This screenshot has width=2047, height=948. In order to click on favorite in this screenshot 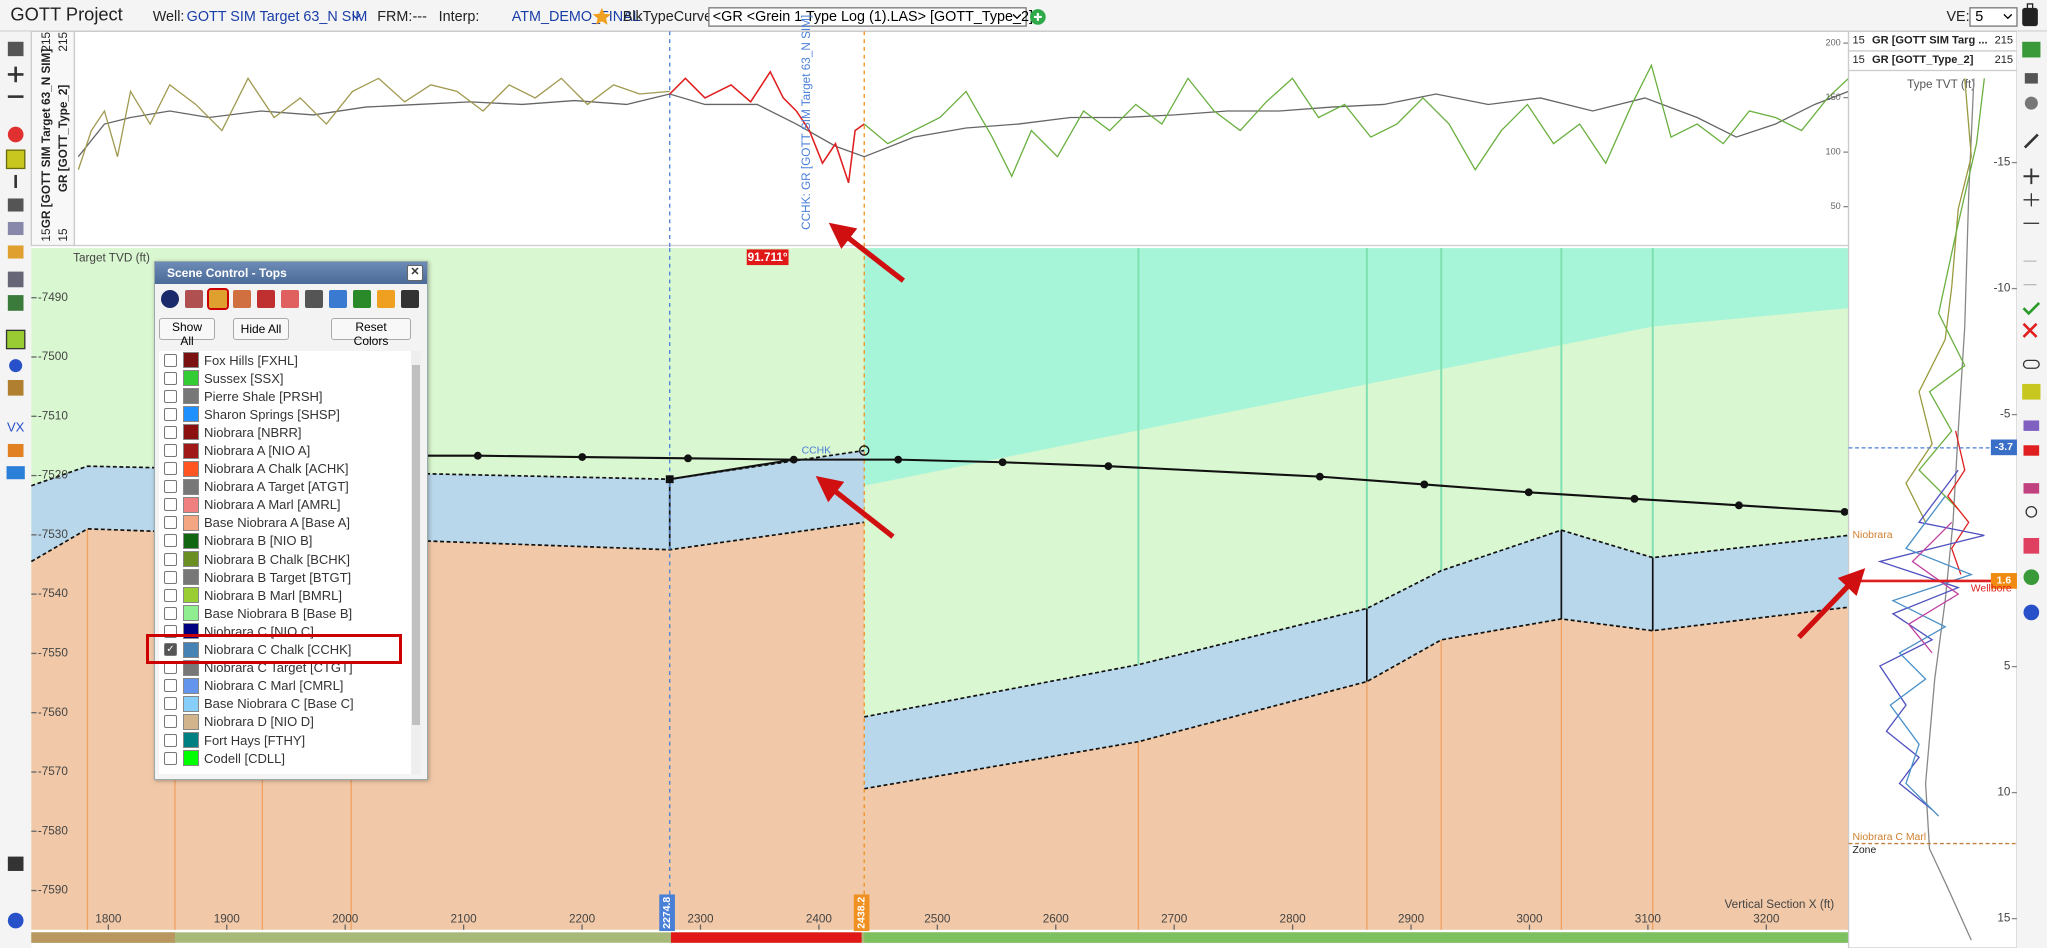, I will do `click(601, 16)`.